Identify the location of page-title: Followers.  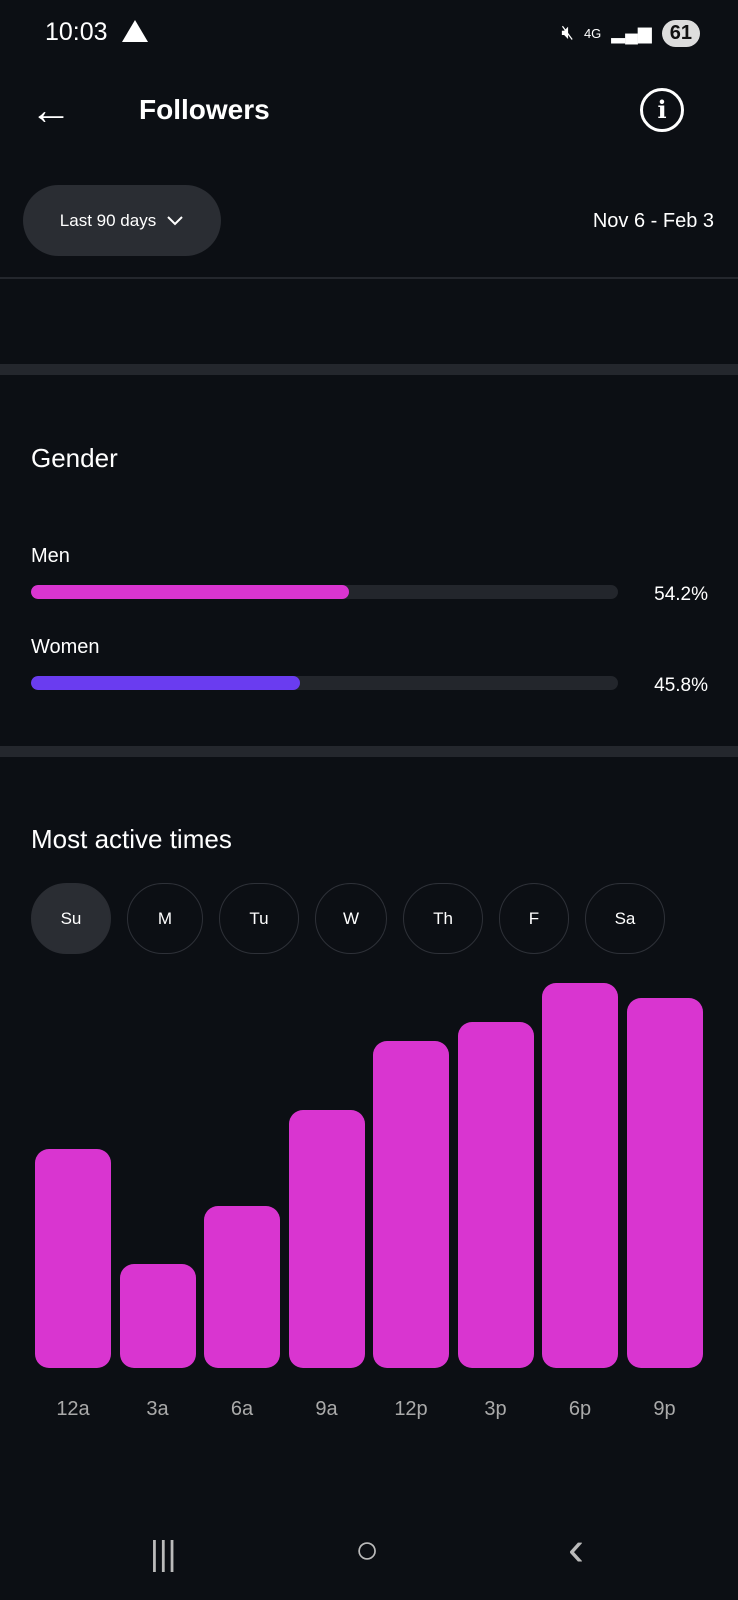
(204, 109).